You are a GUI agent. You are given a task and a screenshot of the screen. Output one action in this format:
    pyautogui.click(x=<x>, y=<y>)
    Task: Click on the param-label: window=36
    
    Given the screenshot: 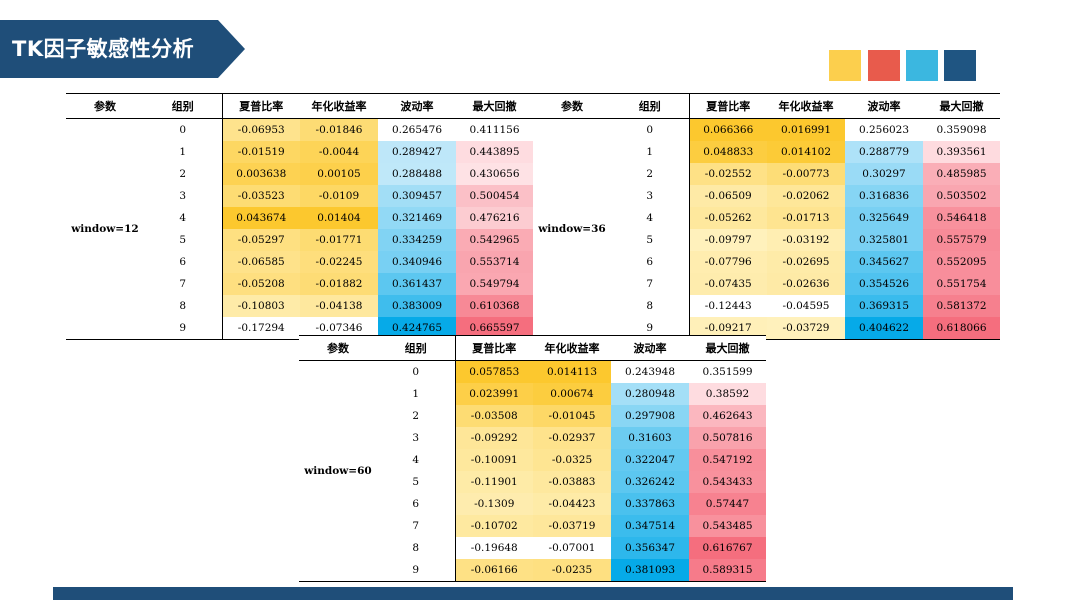 What is the action you would take?
    pyautogui.click(x=572, y=229)
    